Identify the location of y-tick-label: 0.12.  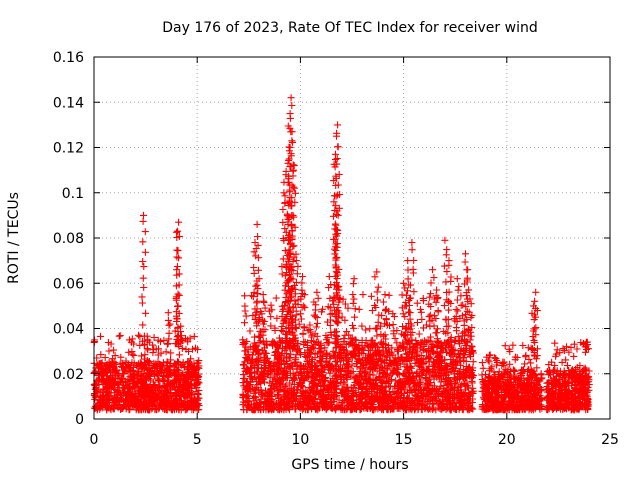
(68, 149).